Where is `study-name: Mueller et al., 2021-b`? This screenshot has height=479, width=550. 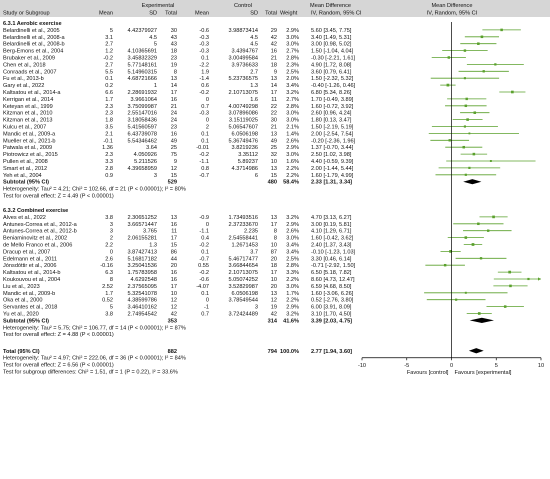 study-name: Mueller et al., 2021-b is located at coordinates (29, 141).